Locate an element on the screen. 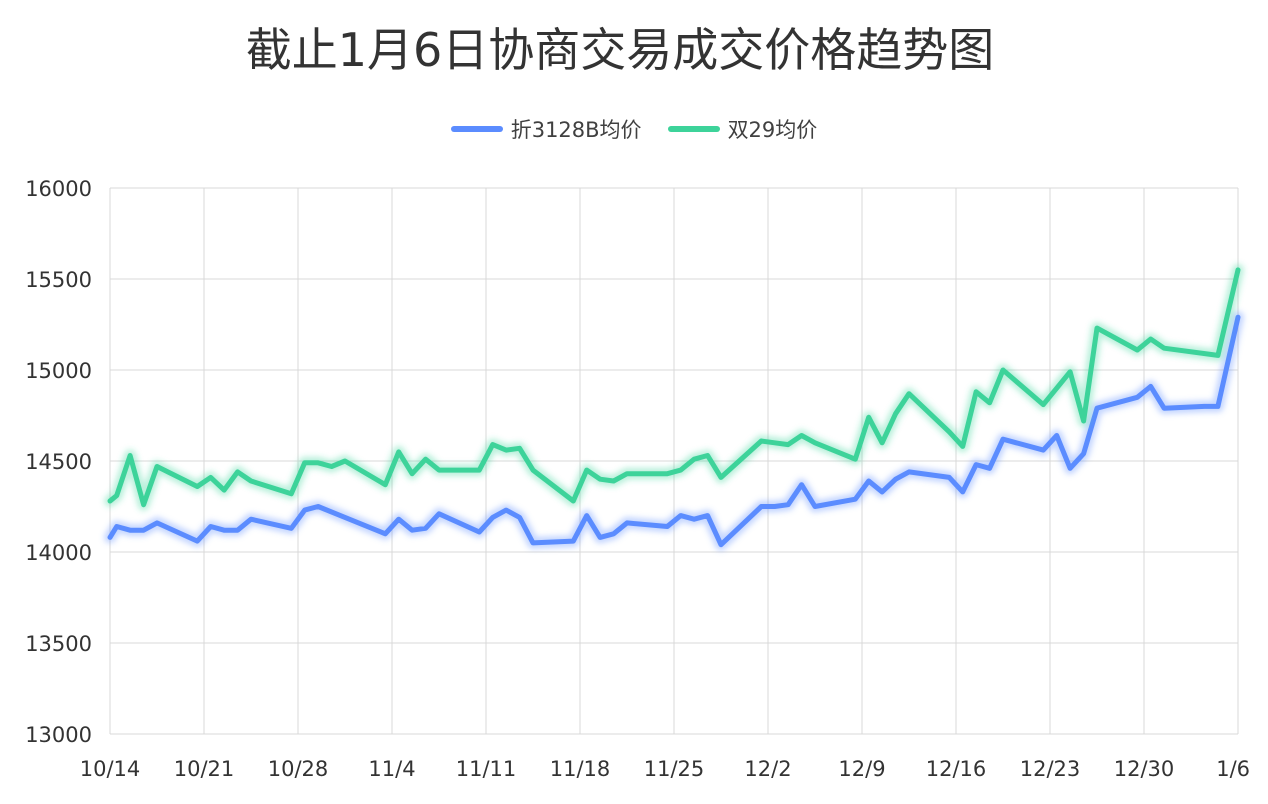 The width and height of the screenshot is (1268, 804). x-tick-label: 12/9 is located at coordinates (861, 769).